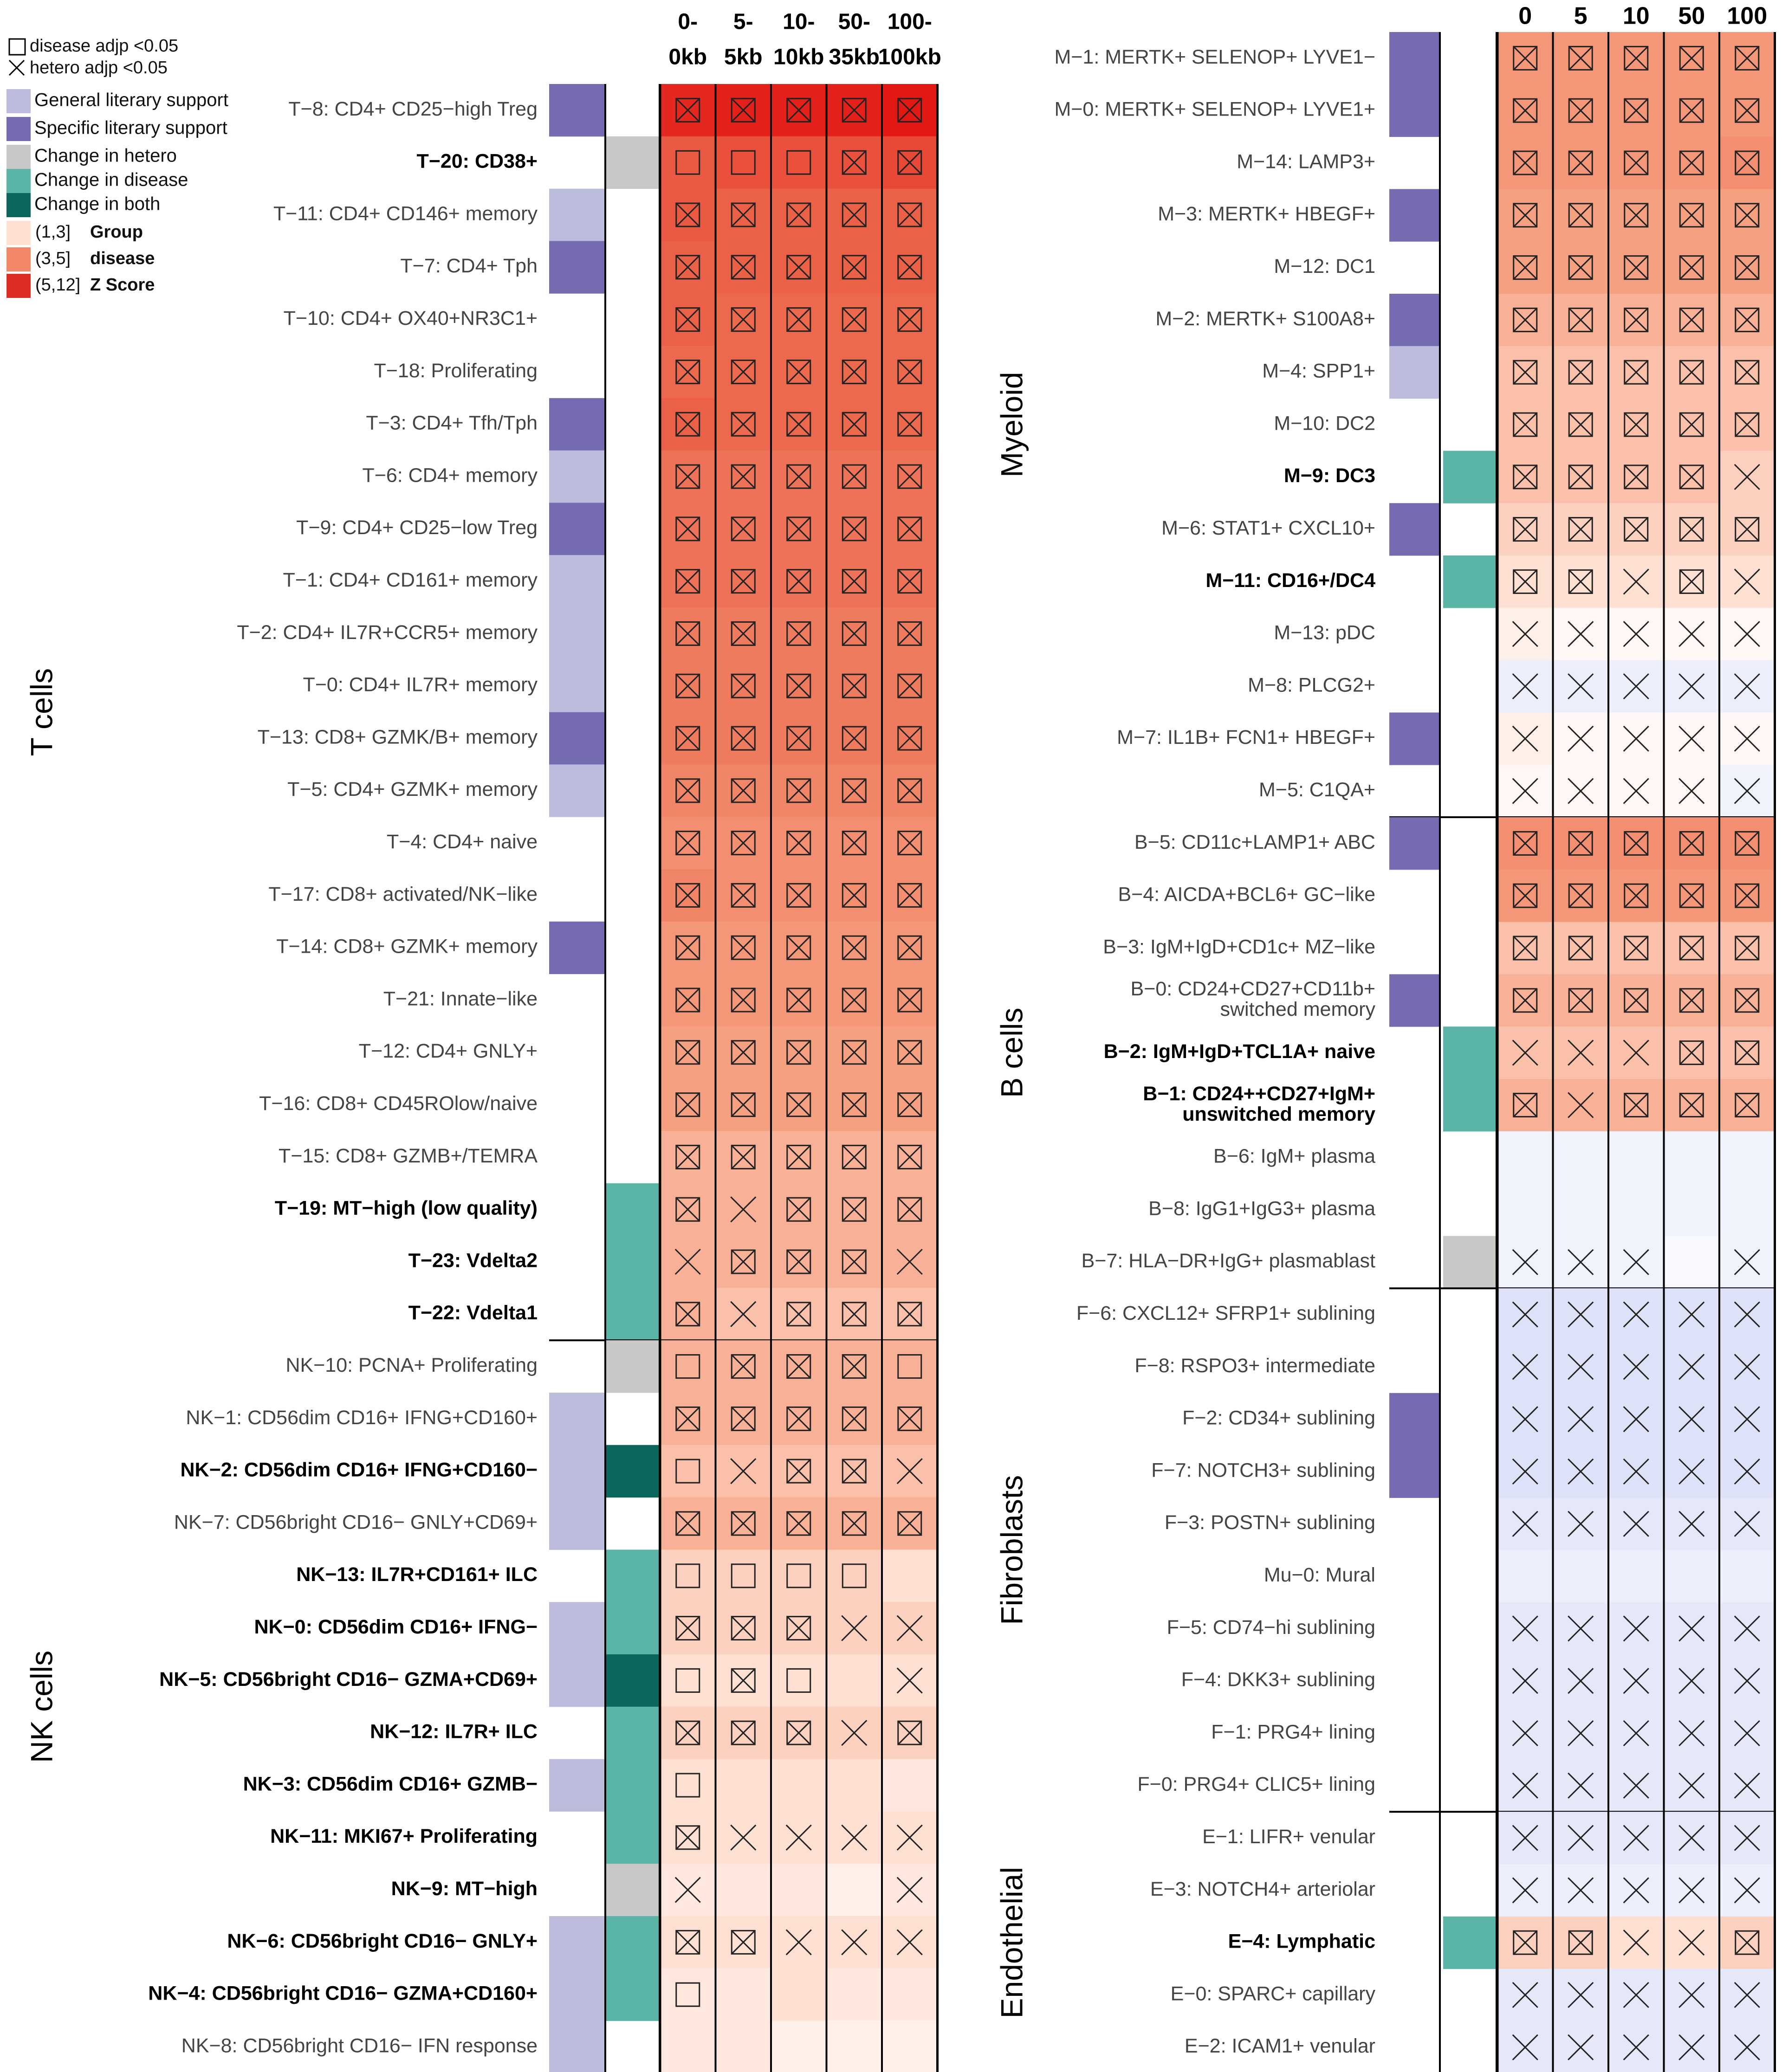 This screenshot has width=1782, height=2072. What do you see at coordinates (473, 1313) in the screenshot?
I see `row-label: T−22: Vdelta1` at bounding box center [473, 1313].